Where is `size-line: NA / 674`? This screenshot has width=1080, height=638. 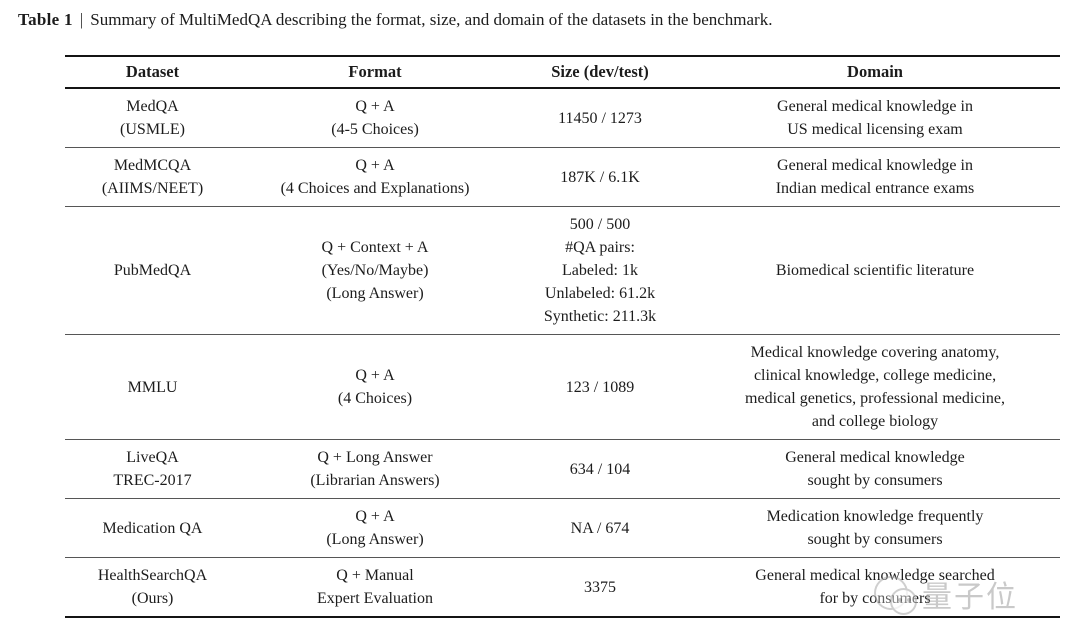 size-line: NA / 674 is located at coordinates (600, 528).